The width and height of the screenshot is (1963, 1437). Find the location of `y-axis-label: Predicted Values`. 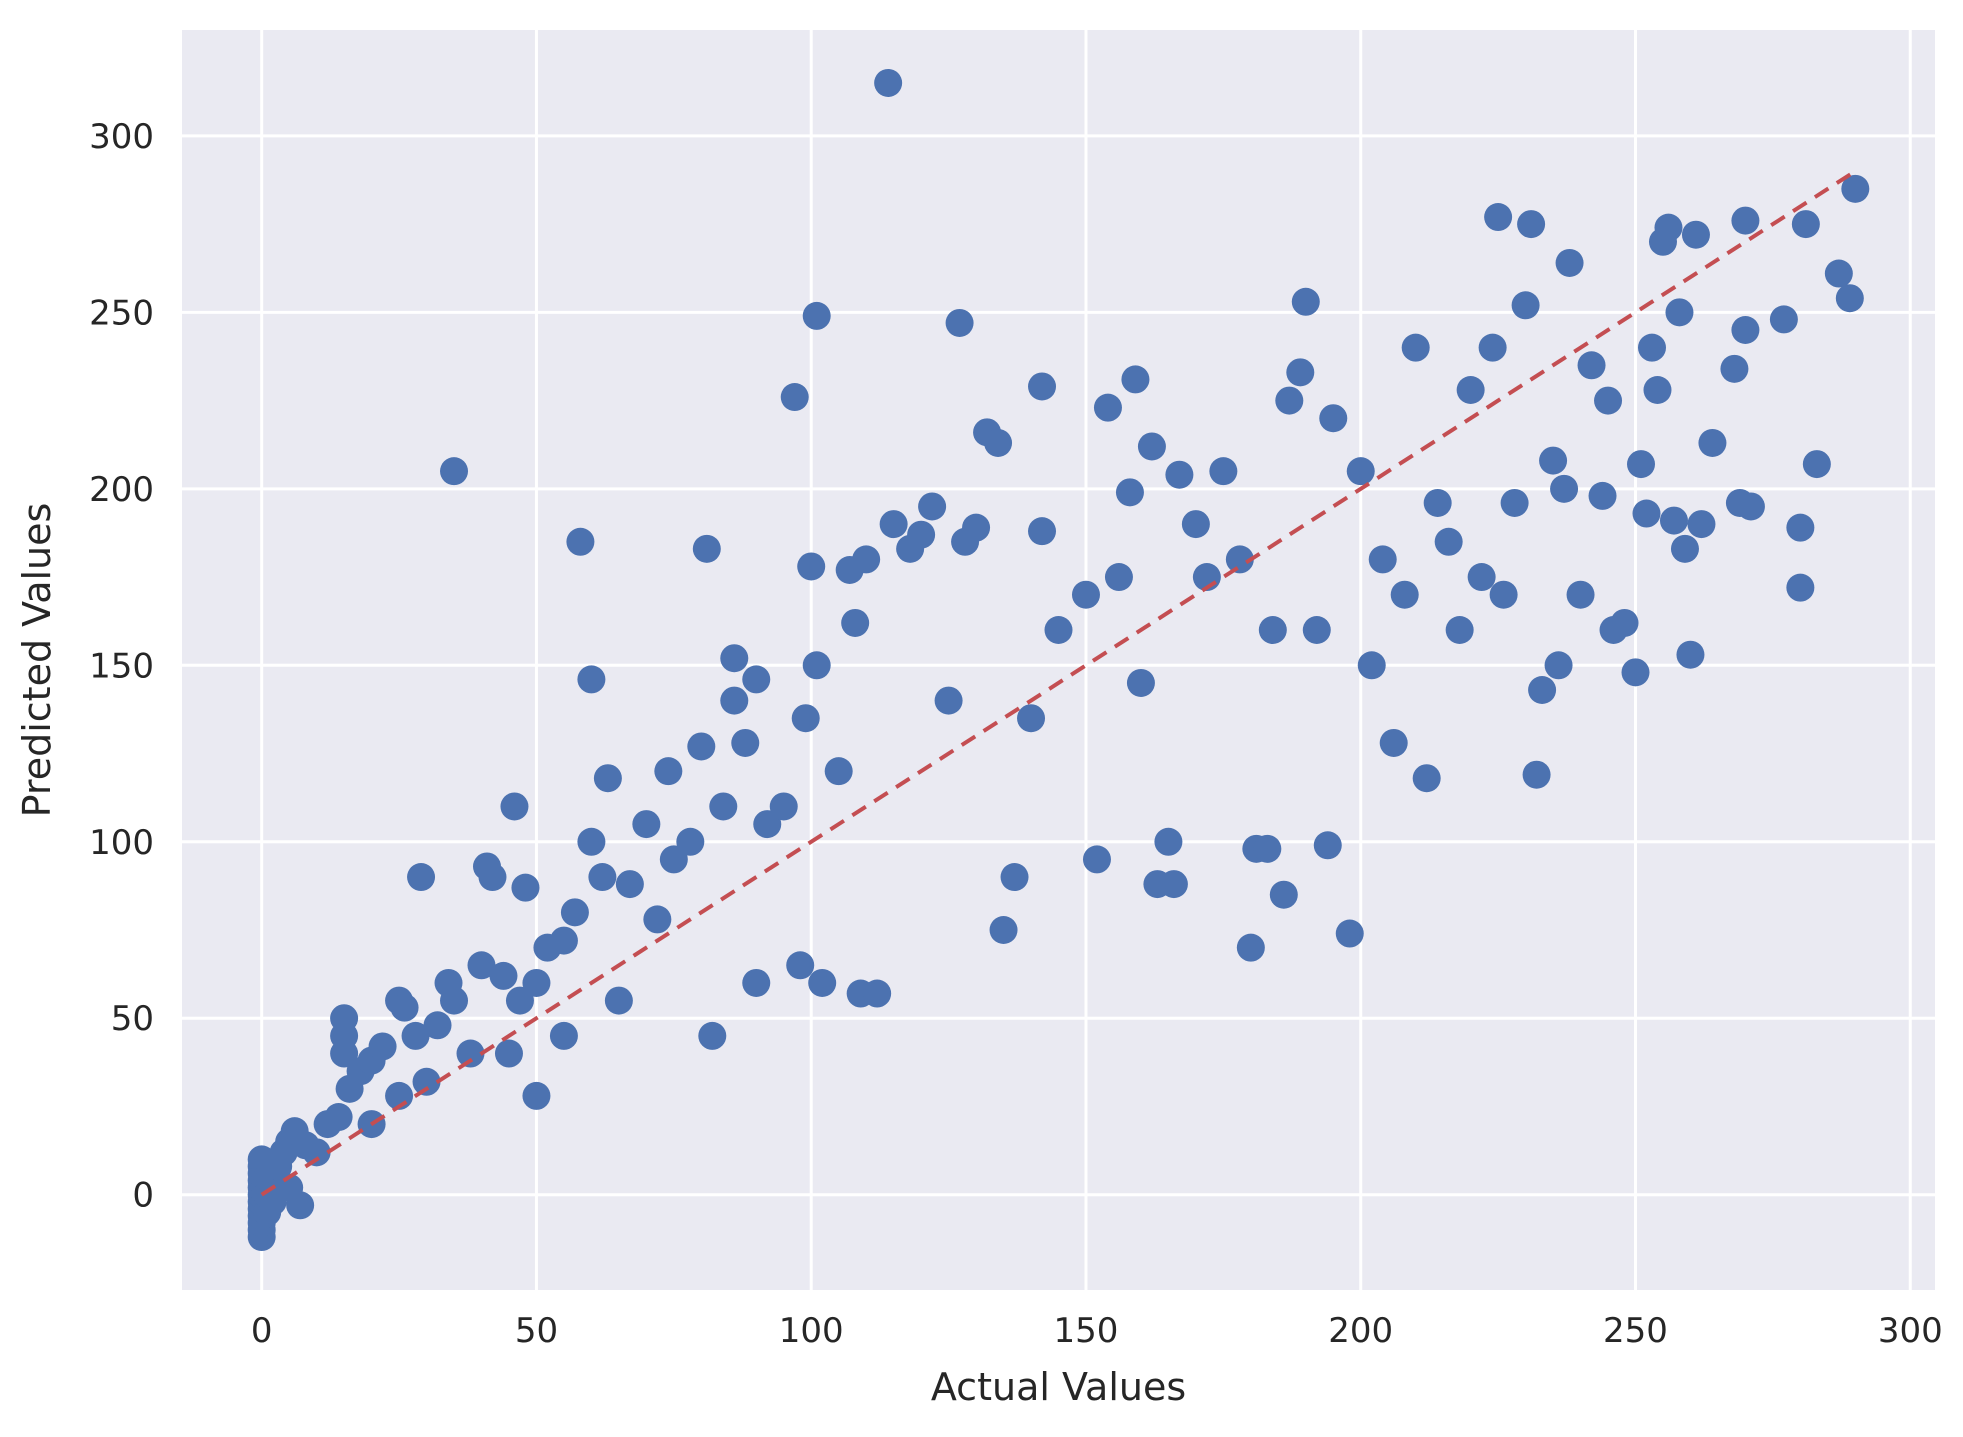

y-axis-label: Predicted Values is located at coordinates (37, 660).